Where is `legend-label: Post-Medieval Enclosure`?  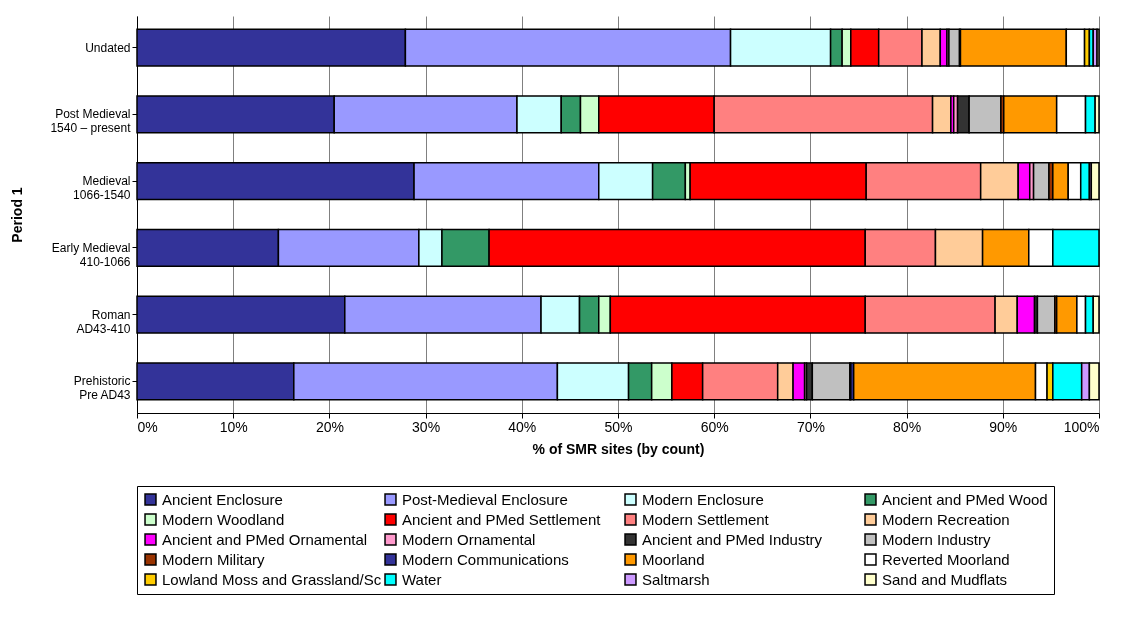 legend-label: Post-Medieval Enclosure is located at coordinates (485, 499).